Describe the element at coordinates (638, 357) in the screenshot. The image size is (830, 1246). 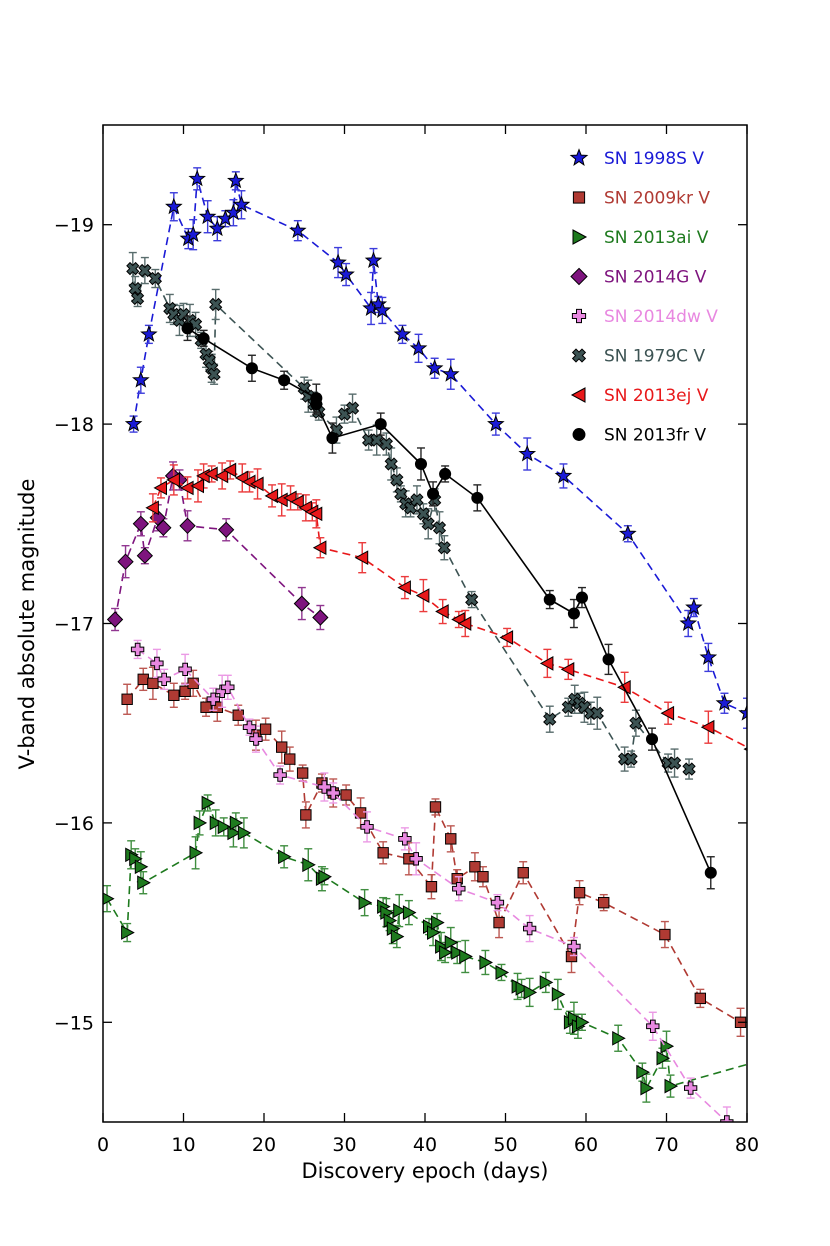
I see `legend-item-sn-1979c-v: SN 1979C V` at that location.